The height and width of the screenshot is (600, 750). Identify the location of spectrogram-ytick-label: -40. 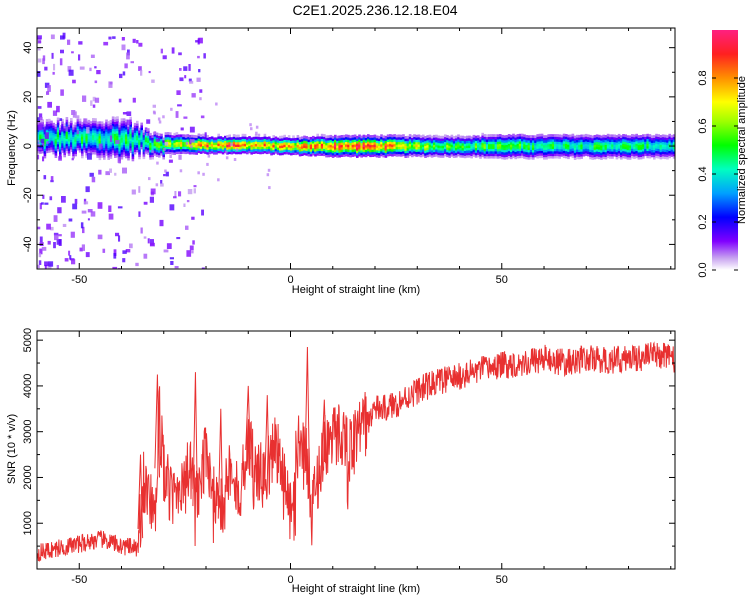
(28, 244).